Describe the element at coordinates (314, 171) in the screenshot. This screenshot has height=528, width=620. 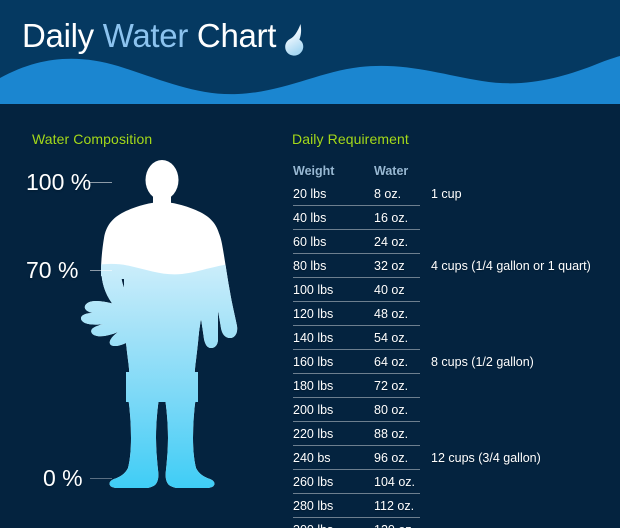
I see `column-header-weight: Weight` at that location.